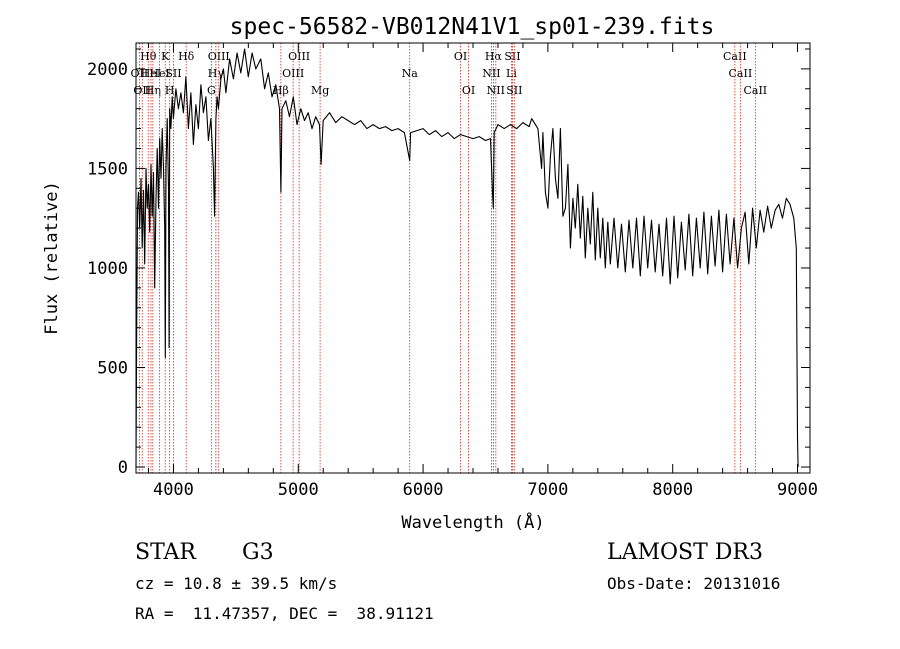  Describe the element at coordinates (797, 490) in the screenshot. I see `x-tick-label: 9000` at that location.